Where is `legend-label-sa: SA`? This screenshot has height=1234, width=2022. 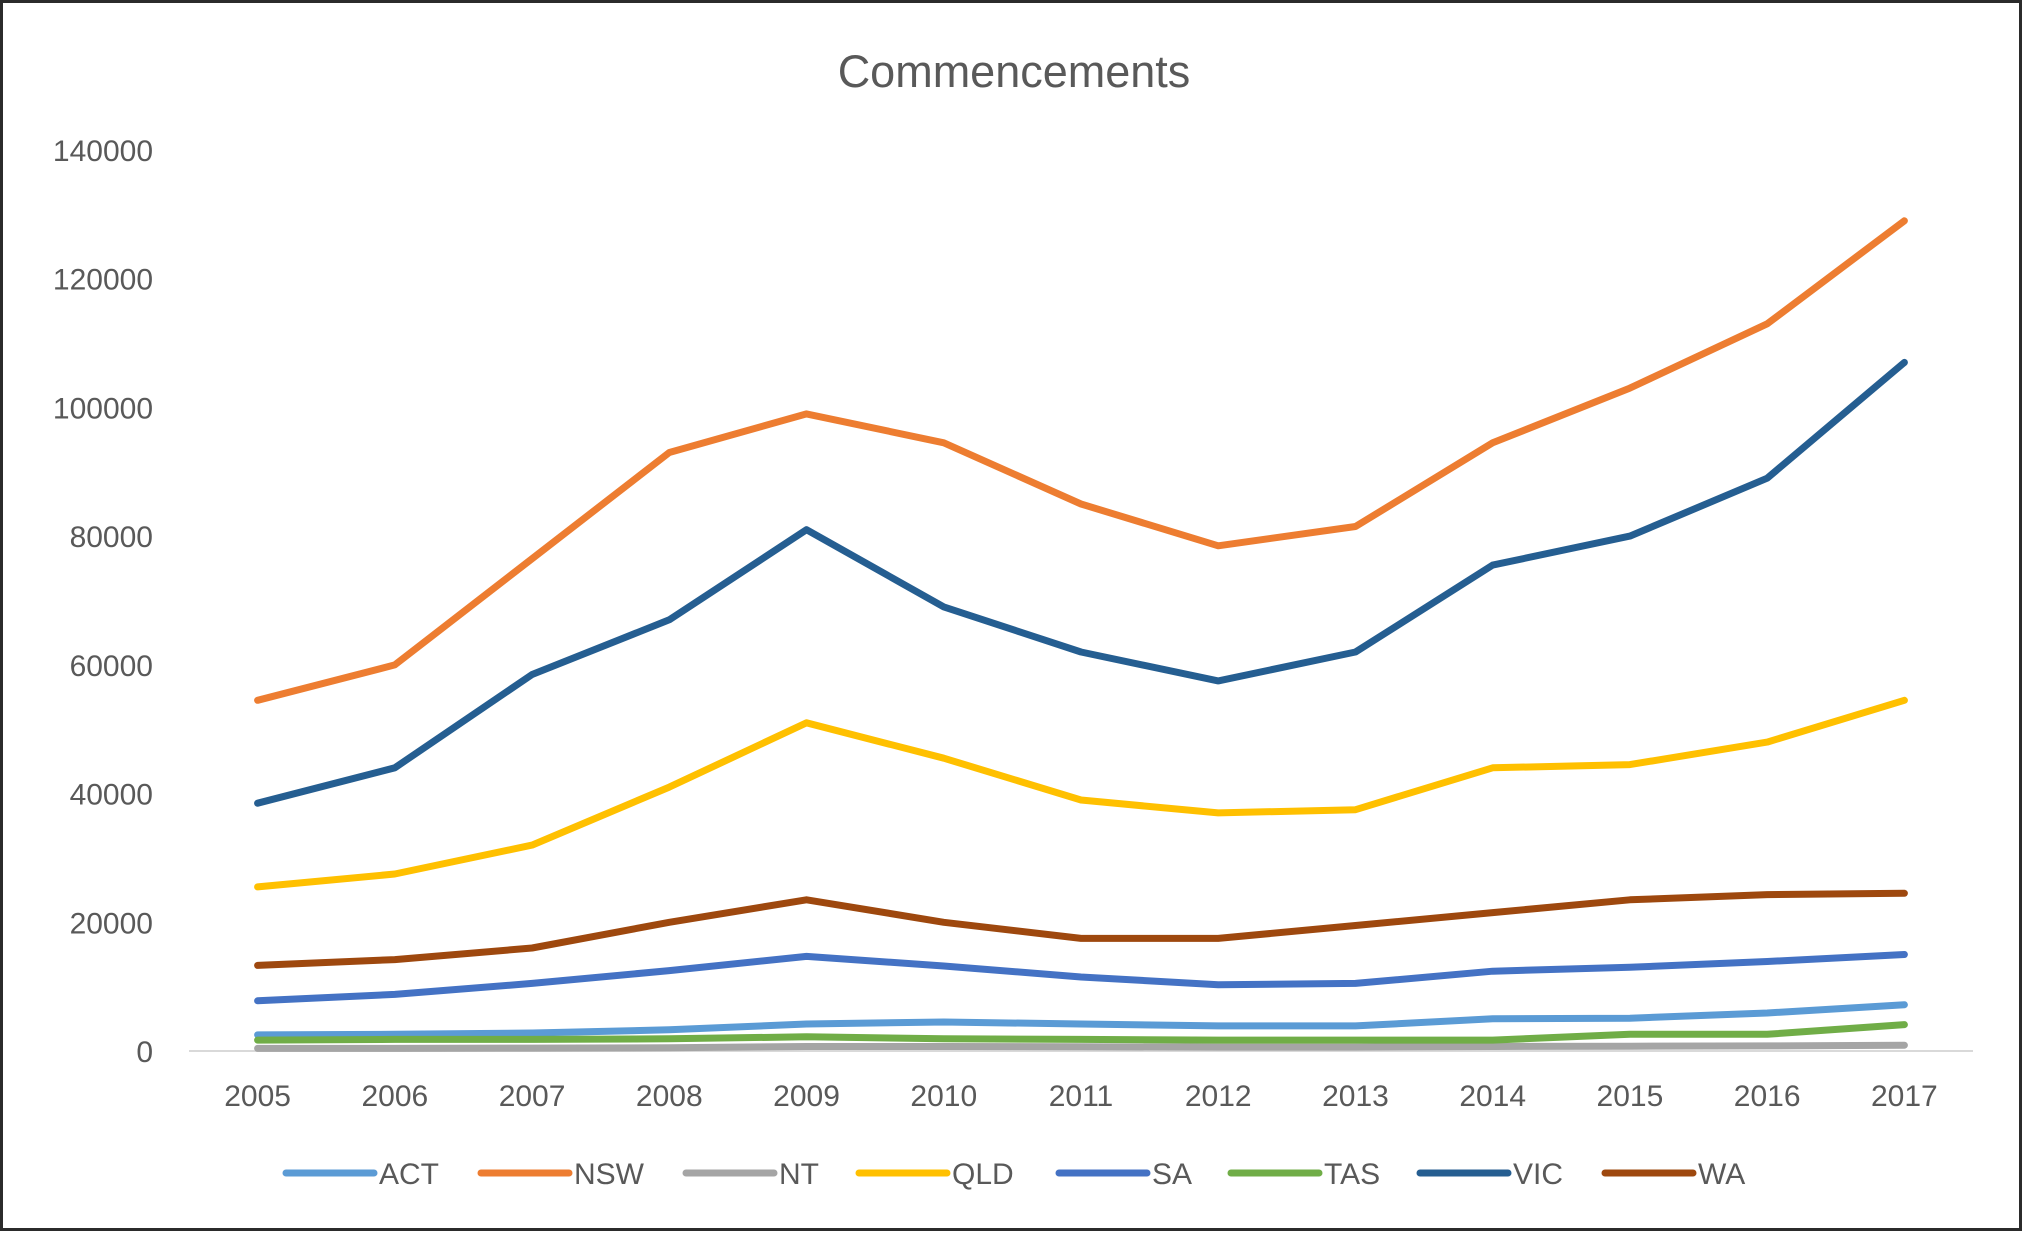 legend-label-sa: SA is located at coordinates (1172, 1174).